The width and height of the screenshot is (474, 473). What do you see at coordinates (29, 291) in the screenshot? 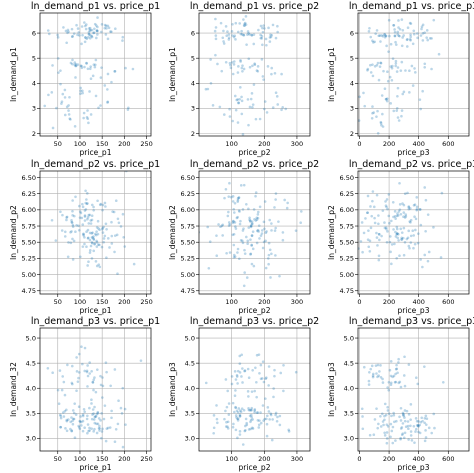
I see `y-tick-label: 4.75` at bounding box center [29, 291].